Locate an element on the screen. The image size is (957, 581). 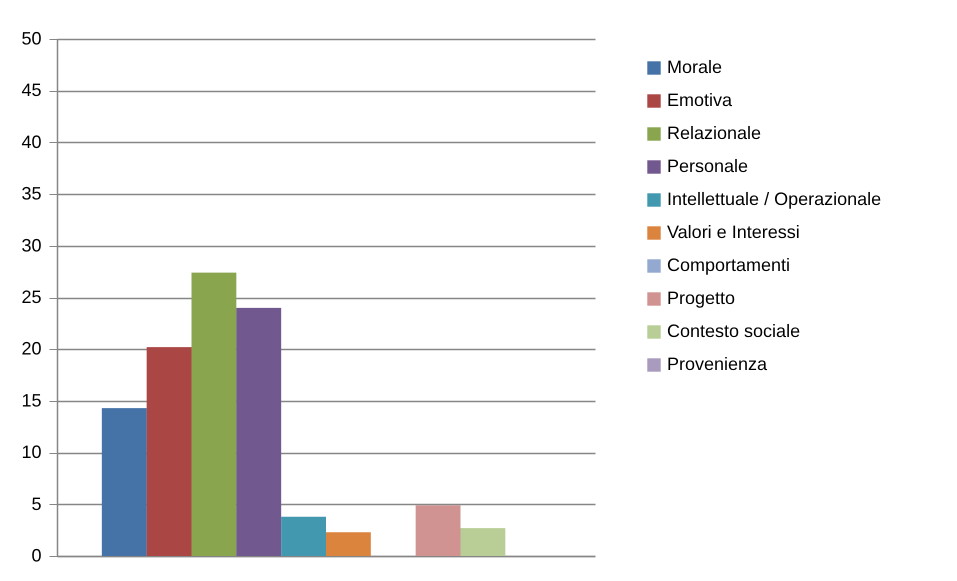
legend-label: Contesto sociale is located at coordinates (733, 331).